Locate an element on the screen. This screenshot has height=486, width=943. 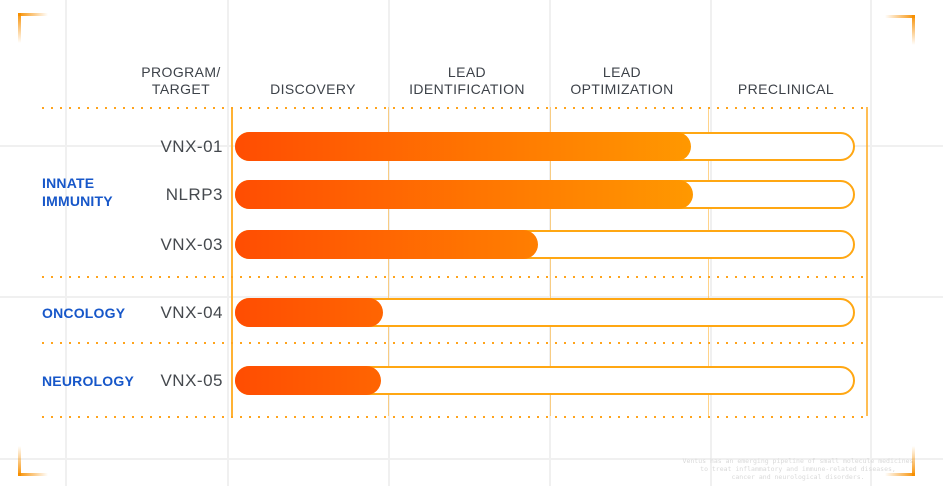
pipeline-row-vnx-01: VNX-01 is located at coordinates (471, 146).